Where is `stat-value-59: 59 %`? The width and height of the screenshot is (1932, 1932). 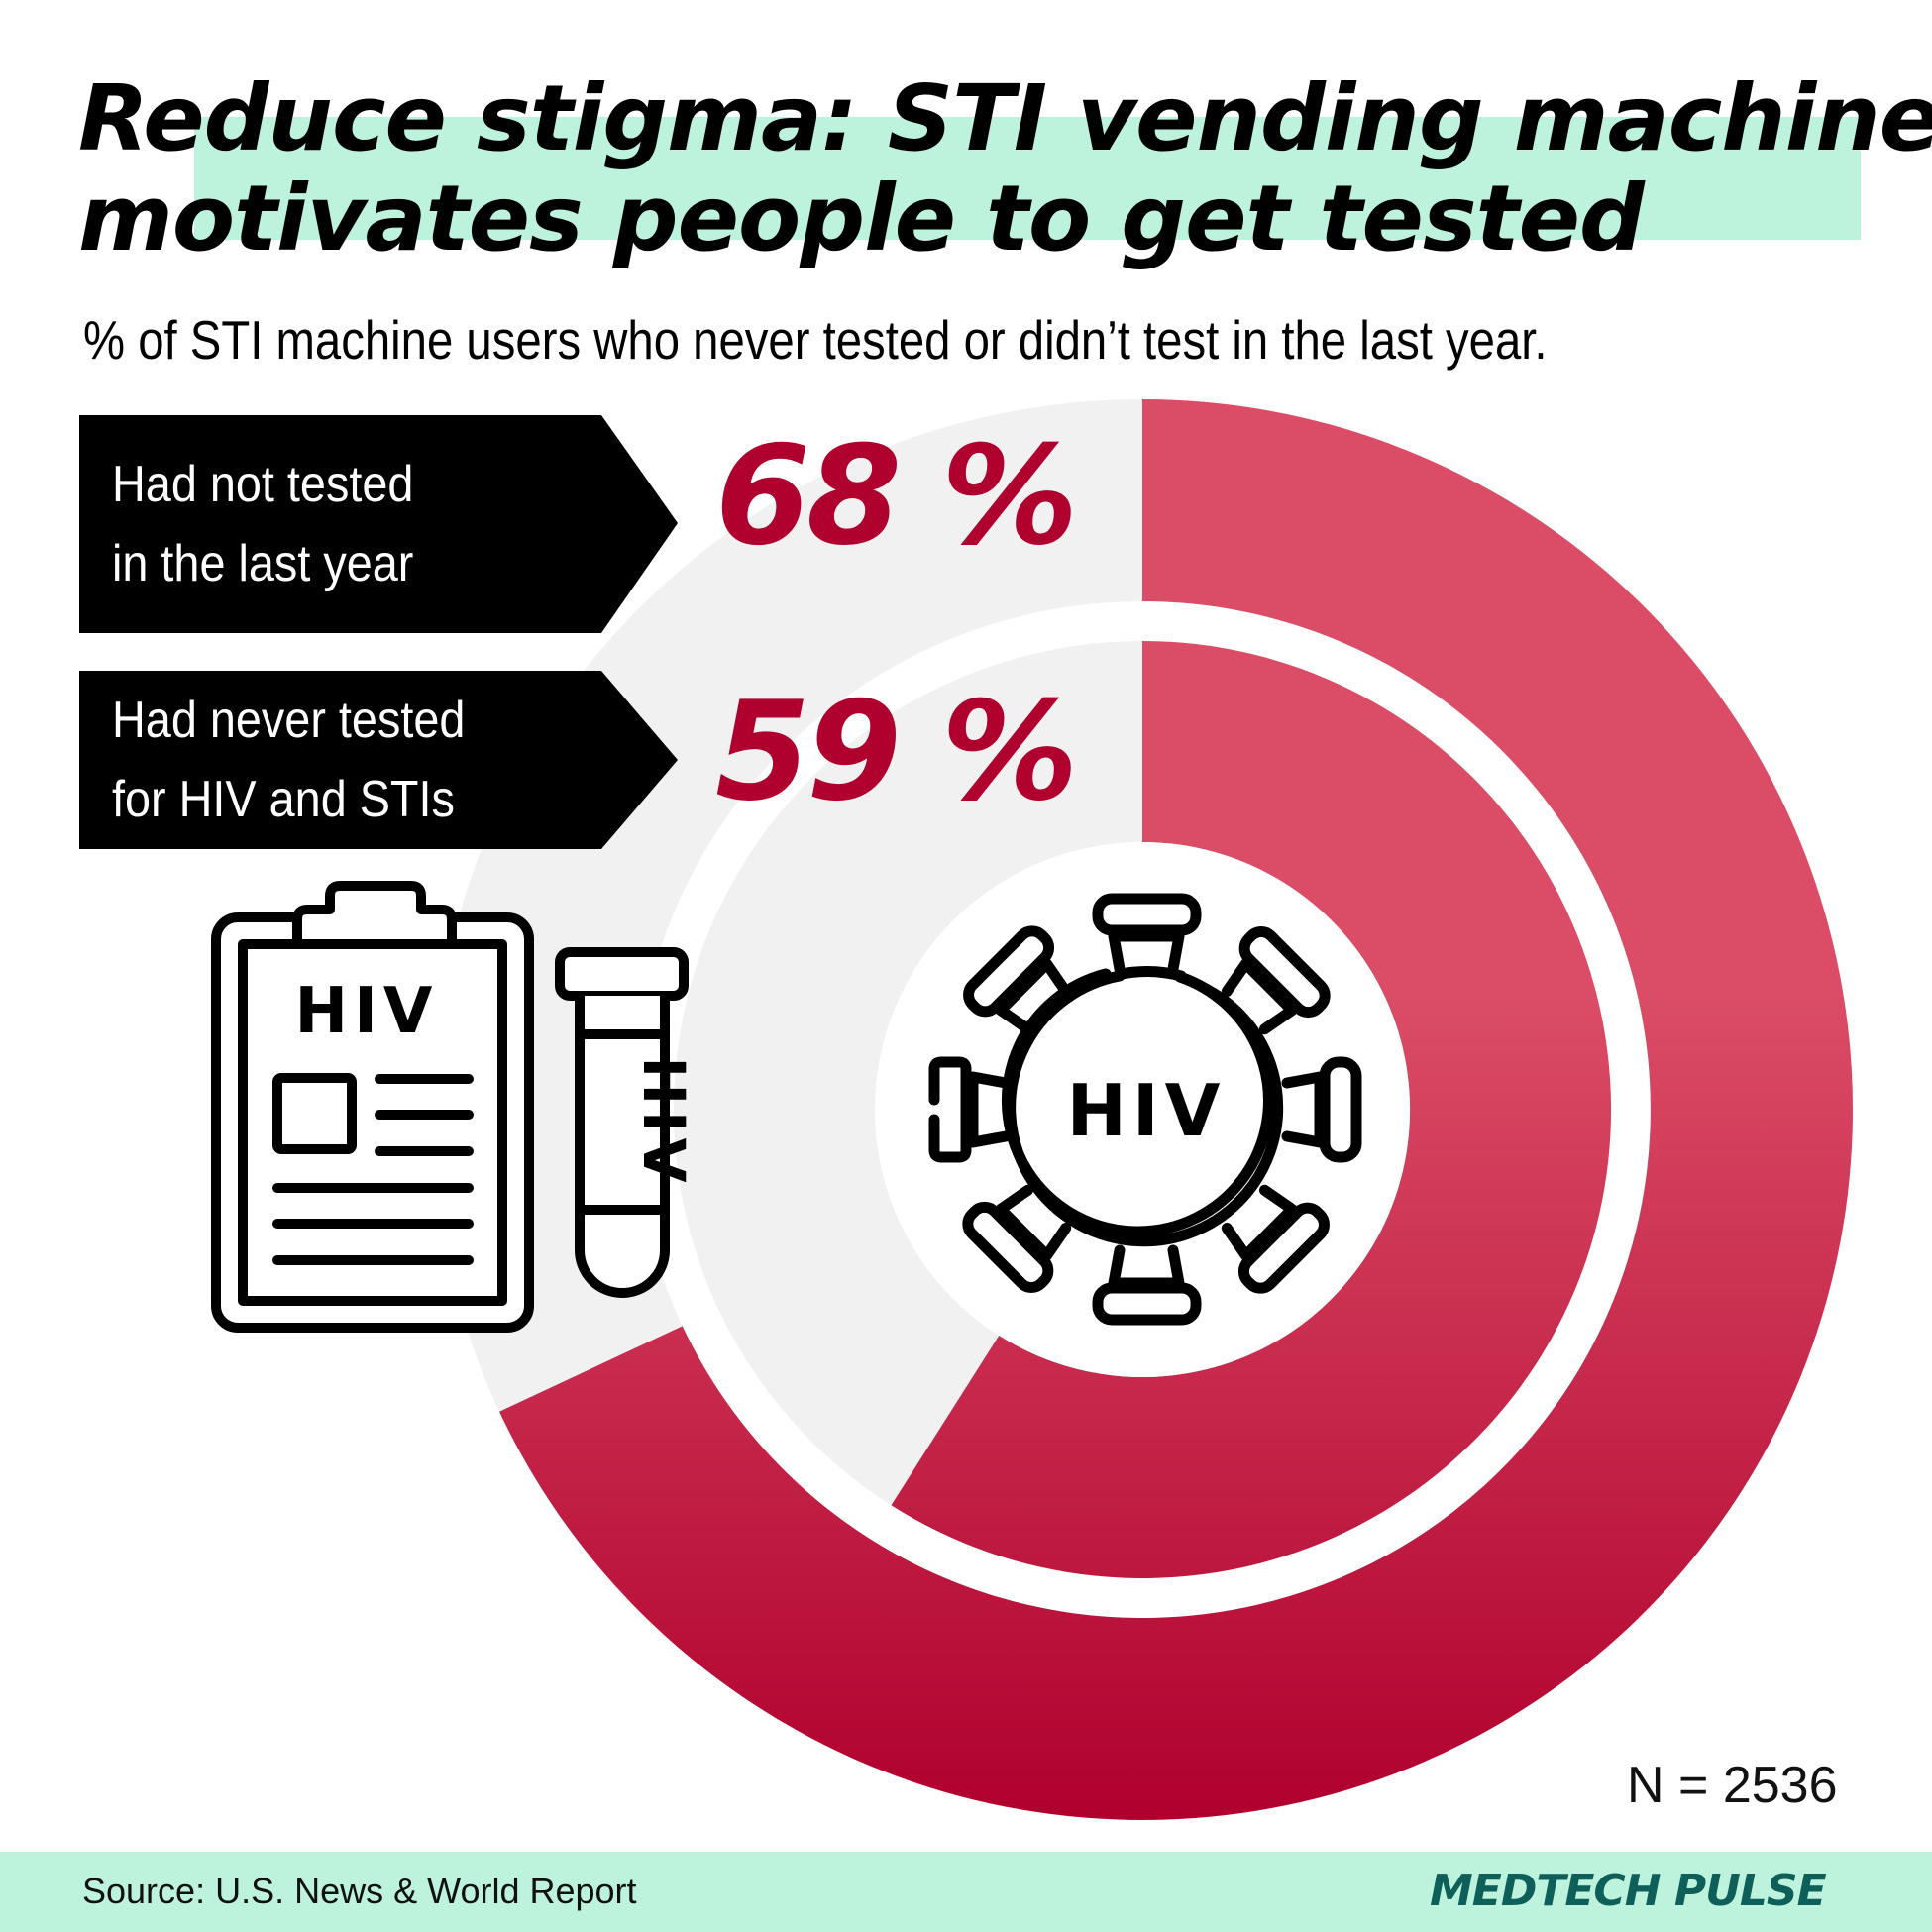
stat-value-59: 59 % is located at coordinates (897, 751).